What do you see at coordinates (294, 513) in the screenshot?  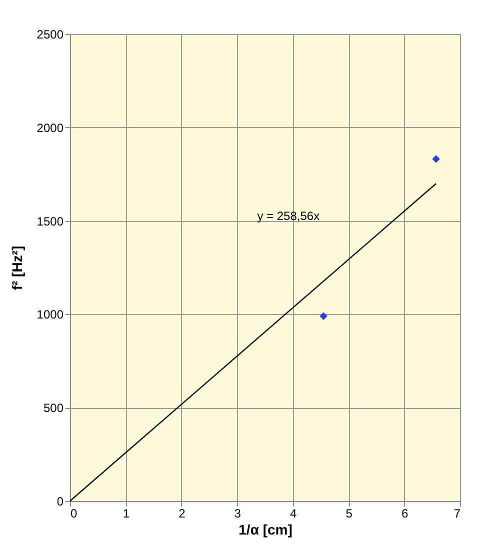 I see `x-tick-label: 4` at bounding box center [294, 513].